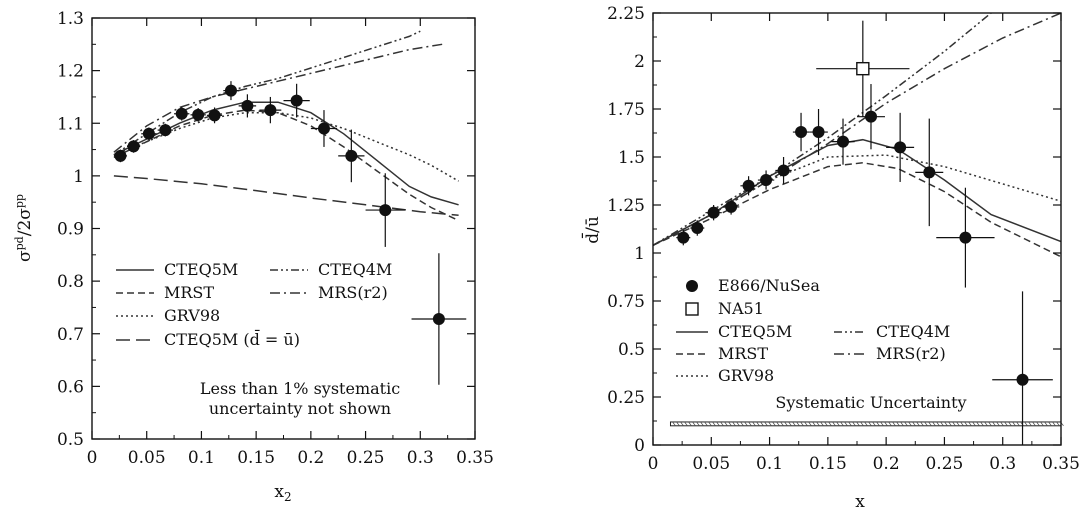  I want to click on right-x-tick-label: 0.2, so click(886, 464).